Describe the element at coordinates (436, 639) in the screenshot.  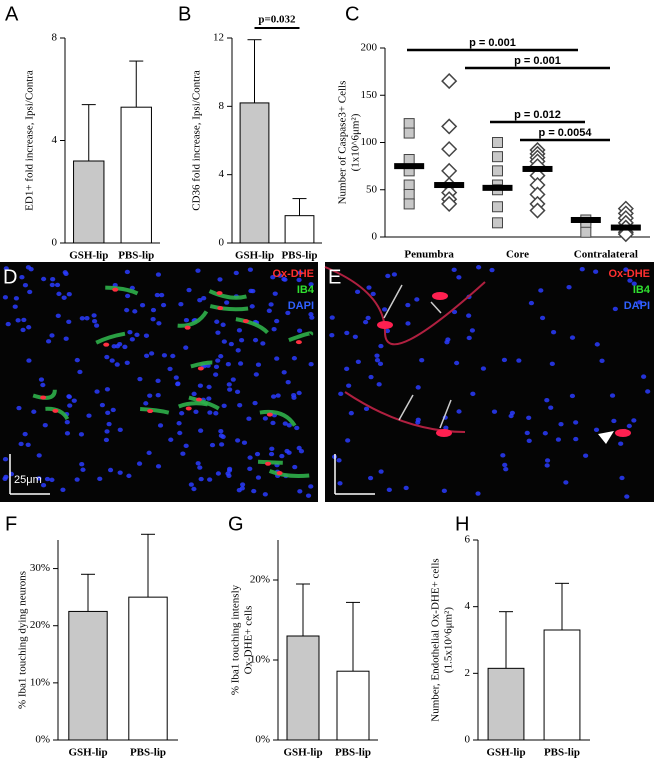
I see `y-axis-label: Number, Endothelial Ox-DHE+ cells` at that location.